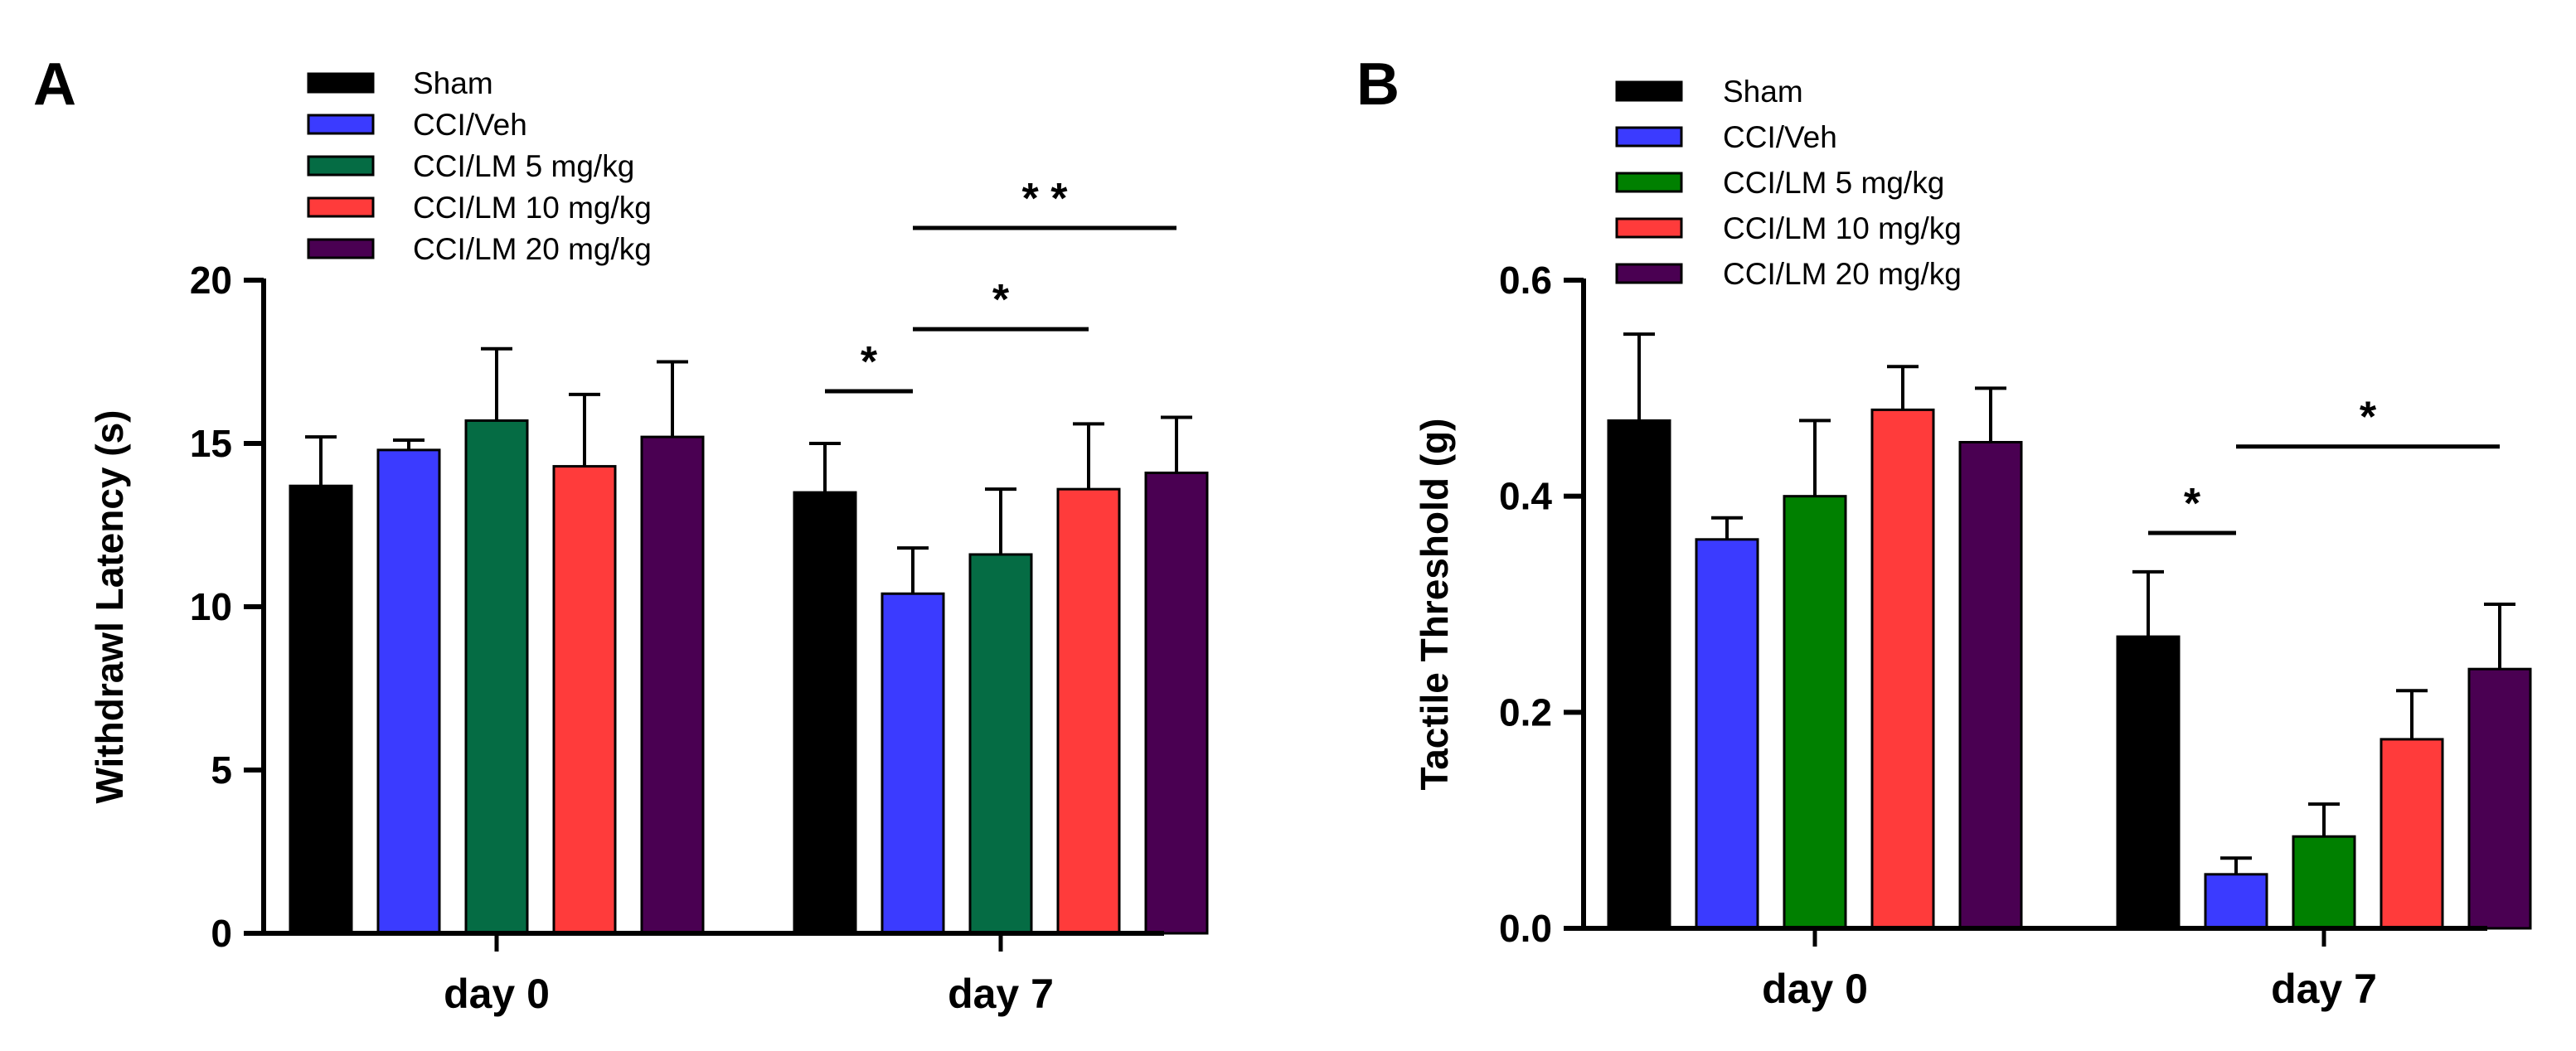 This screenshot has height=1051, width=2576. What do you see at coordinates (221, 933) in the screenshot?
I see `y-tick-label: 0` at bounding box center [221, 933].